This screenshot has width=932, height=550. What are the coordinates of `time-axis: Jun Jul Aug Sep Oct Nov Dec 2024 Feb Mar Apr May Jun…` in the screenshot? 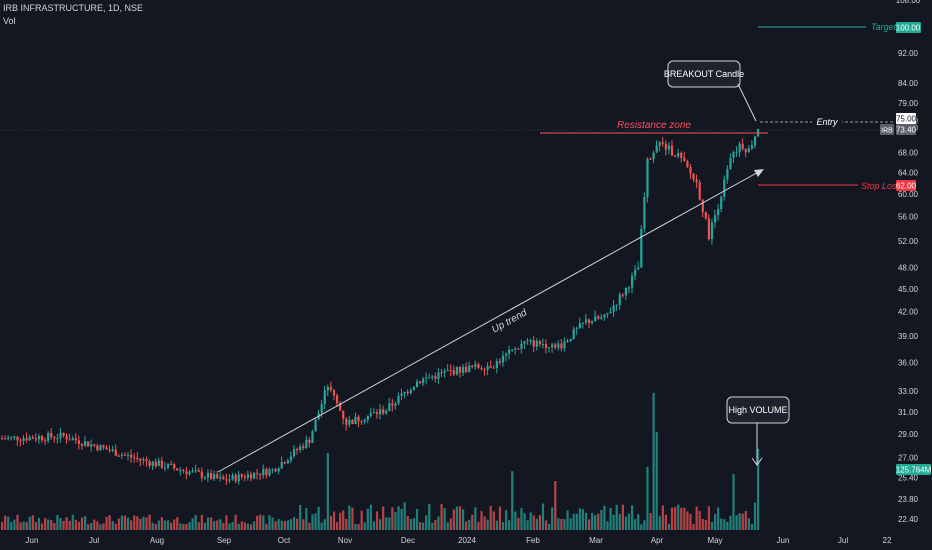 It's located at (459, 540).